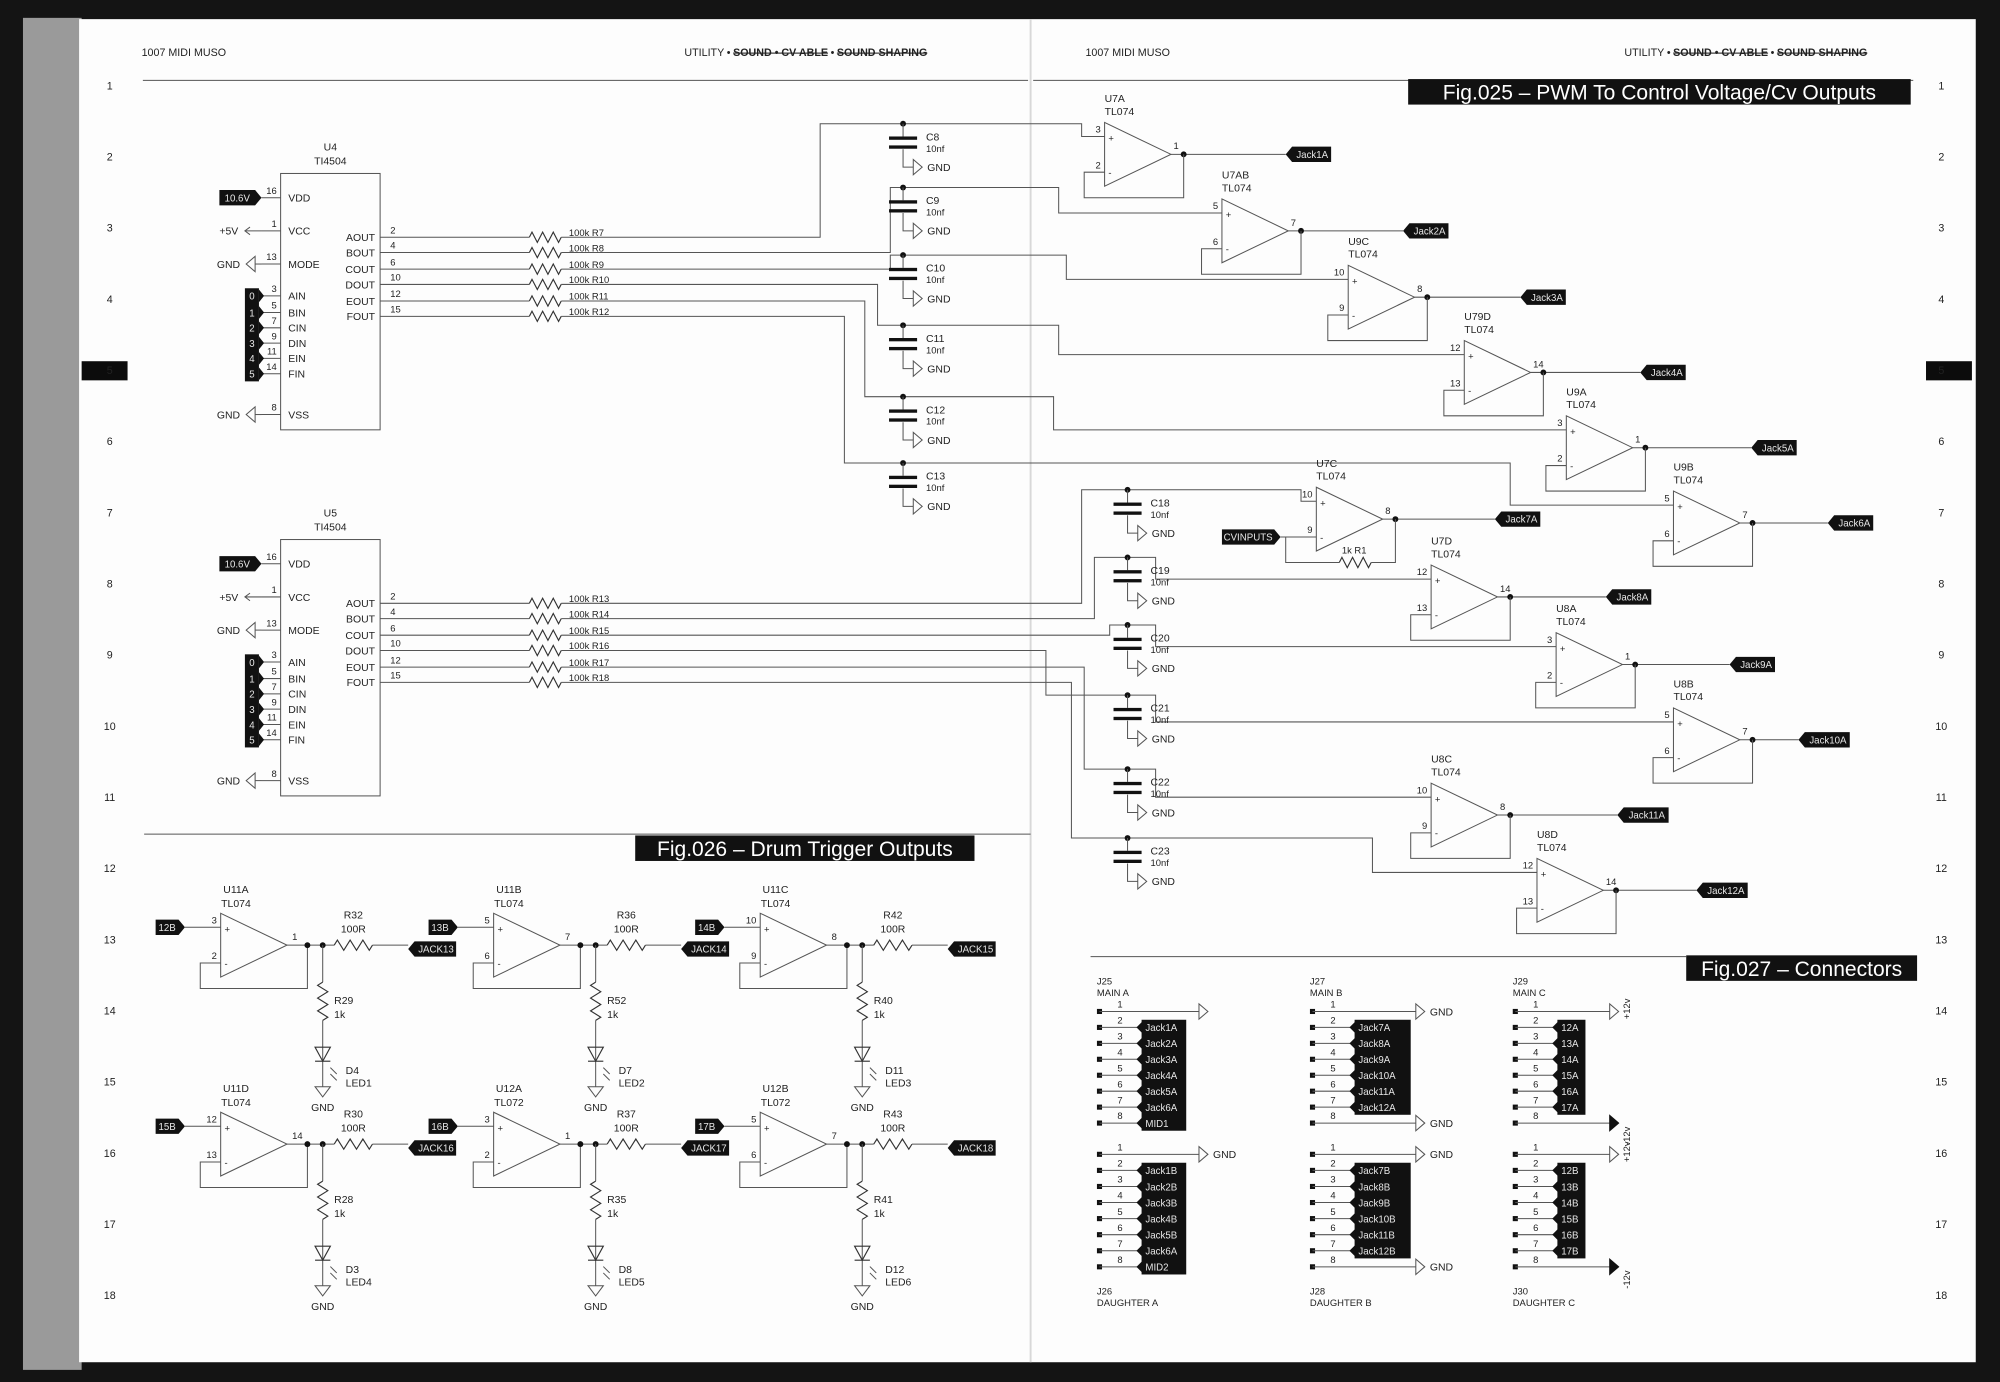 The image size is (2000, 1382). Describe the element at coordinates (247, 231) in the screenshot. I see `arrow-icon` at that location.